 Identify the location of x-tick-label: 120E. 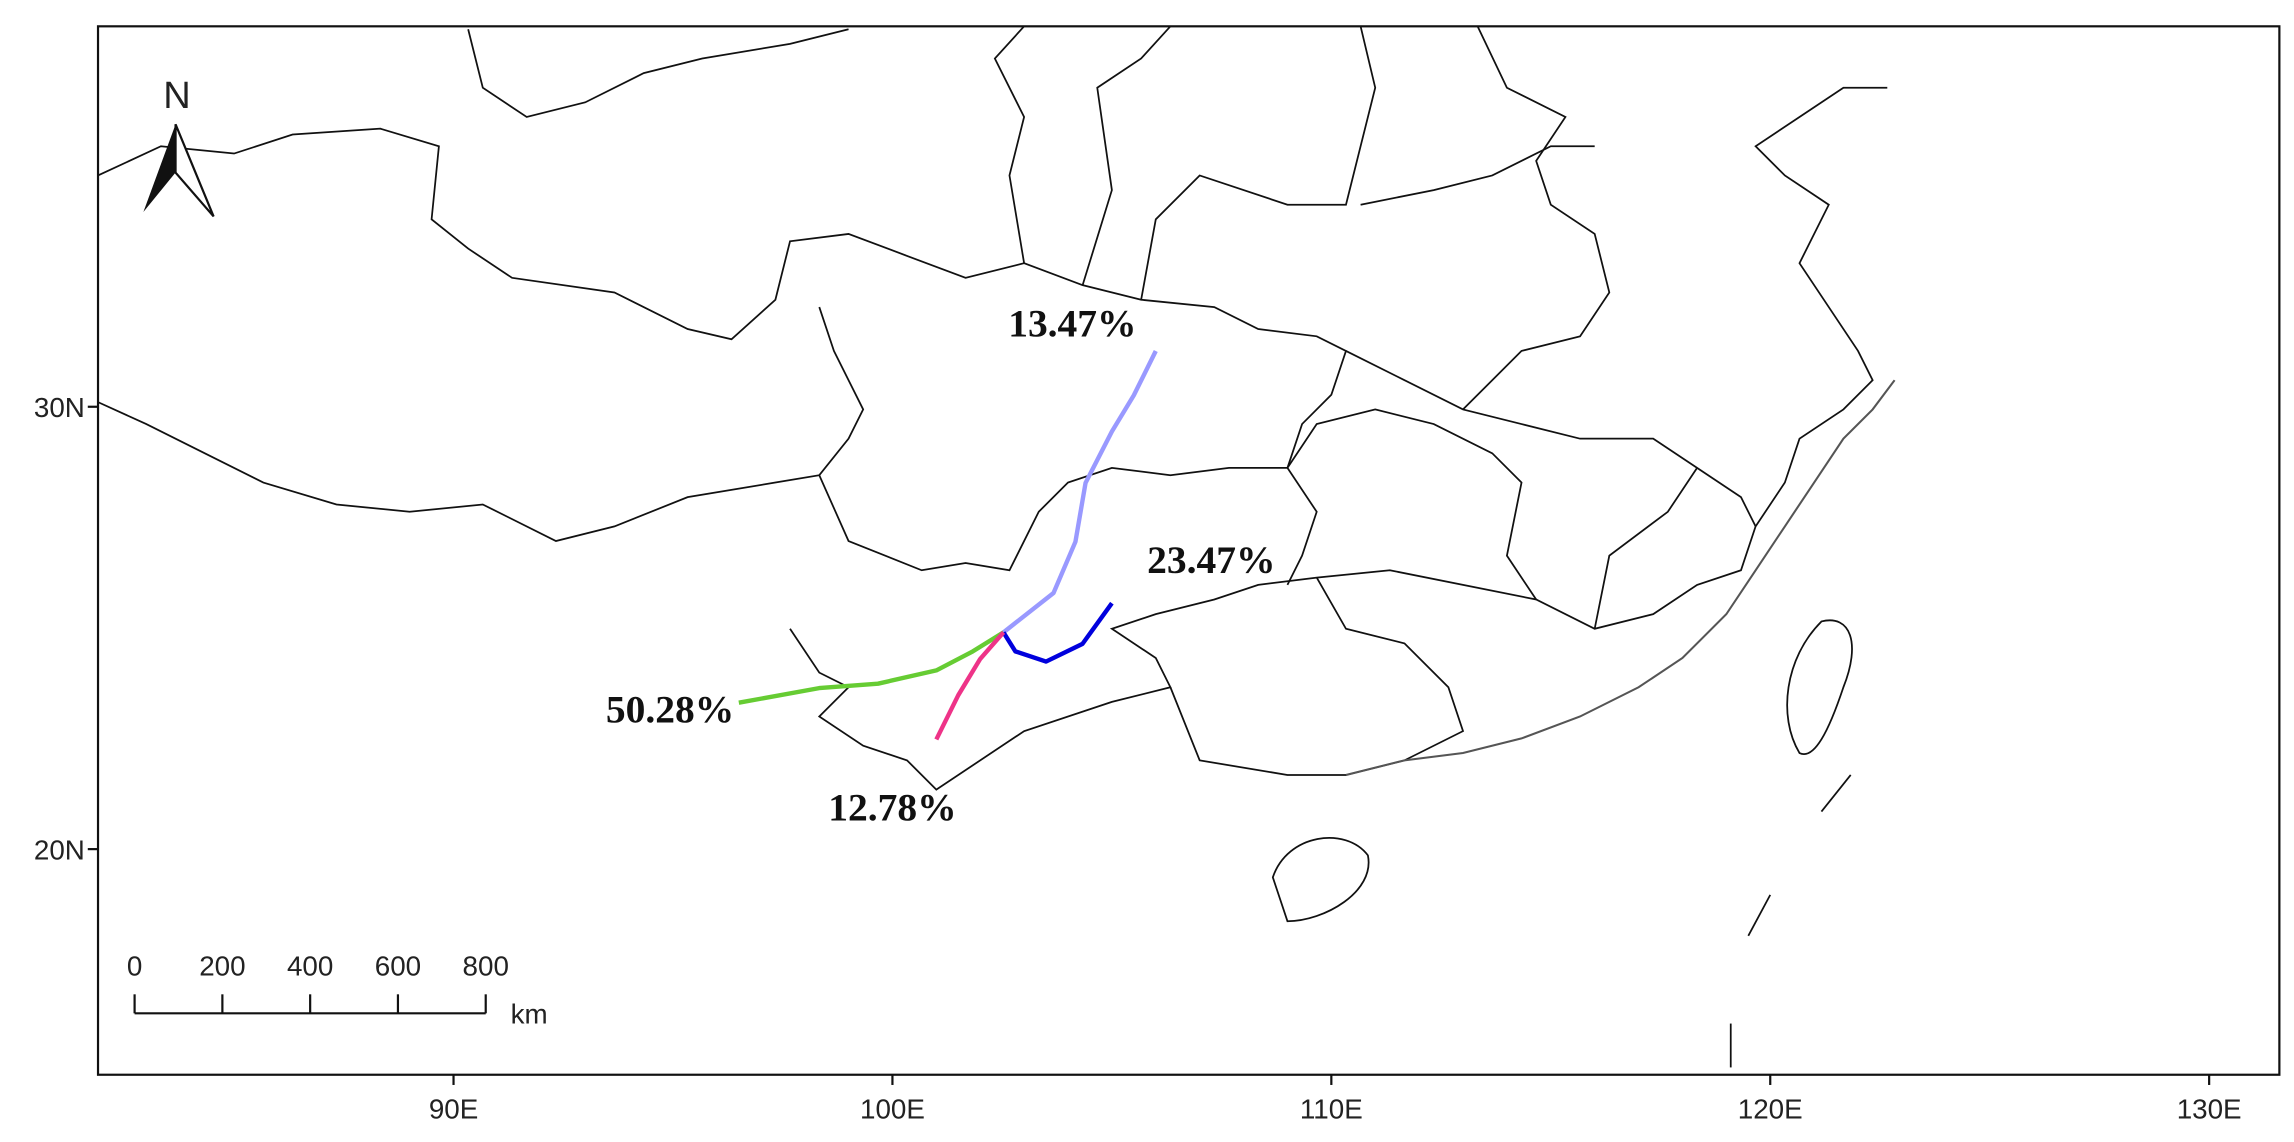
(1770, 1109).